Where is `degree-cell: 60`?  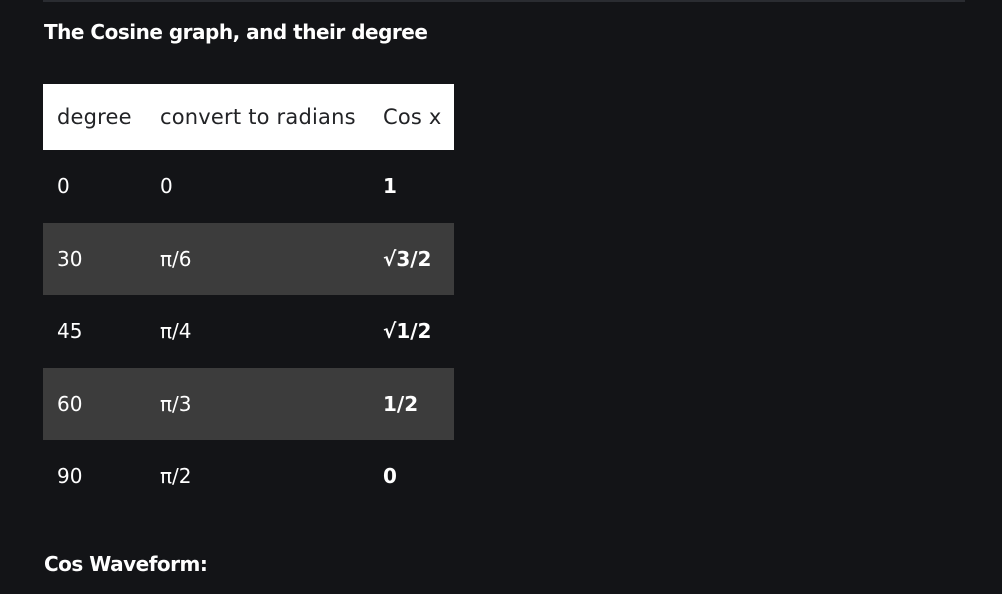 degree-cell: 60 is located at coordinates (94, 403).